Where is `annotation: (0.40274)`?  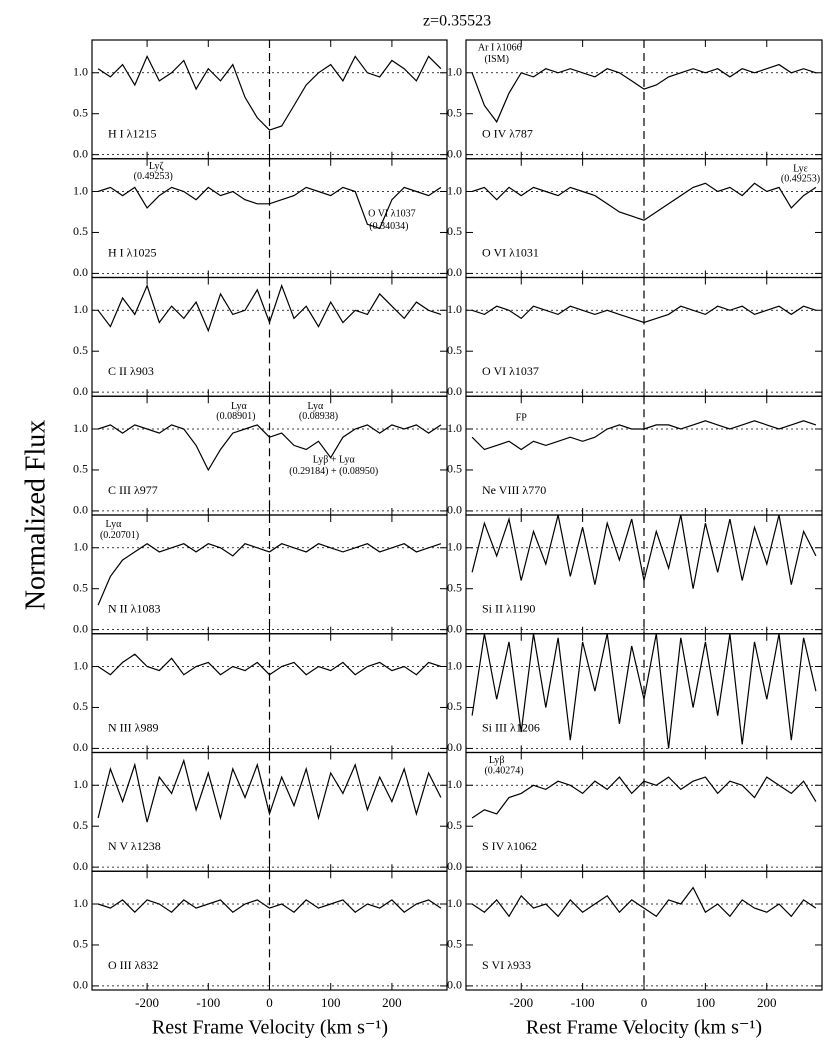 annotation: (0.40274) is located at coordinates (503, 771).